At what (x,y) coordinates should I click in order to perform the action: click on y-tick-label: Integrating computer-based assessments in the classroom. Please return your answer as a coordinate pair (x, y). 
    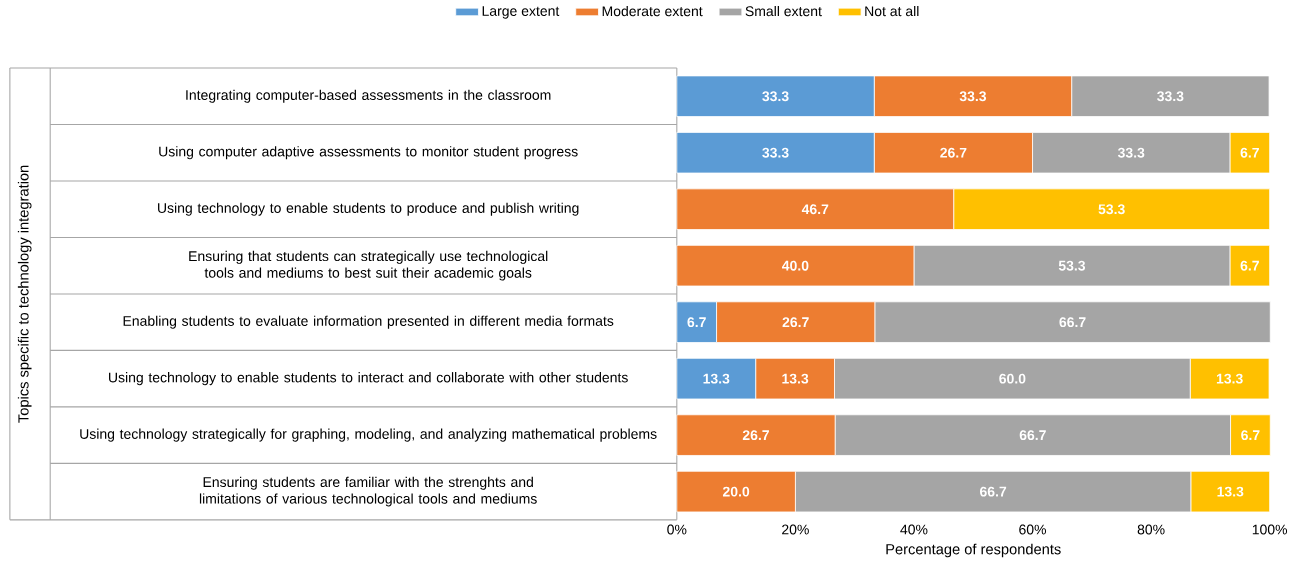
    Looking at the image, I should click on (368, 96).